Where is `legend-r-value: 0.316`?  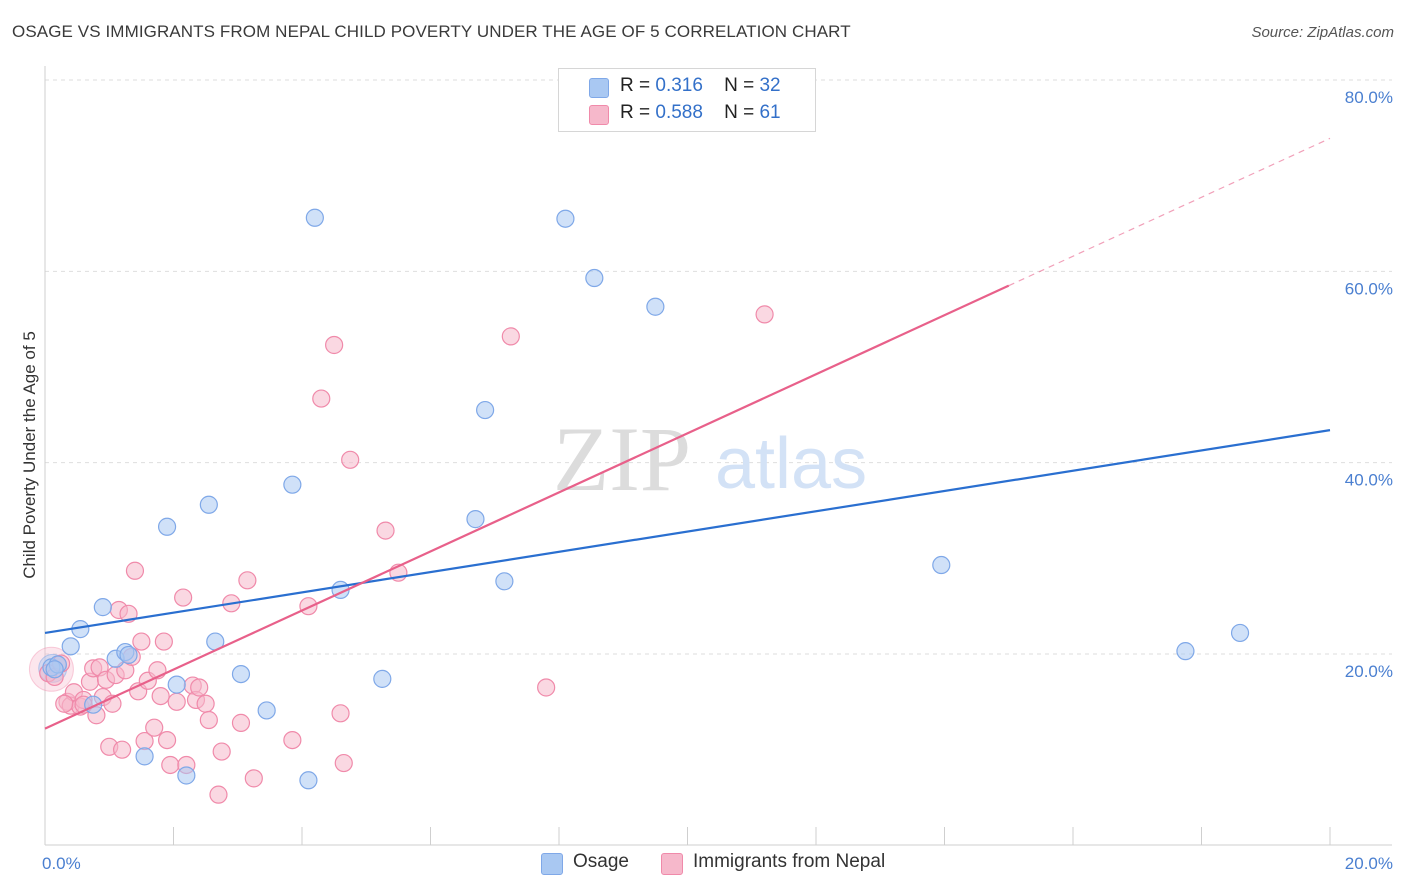
legend-r-value: 0.316 is located at coordinates (679, 85).